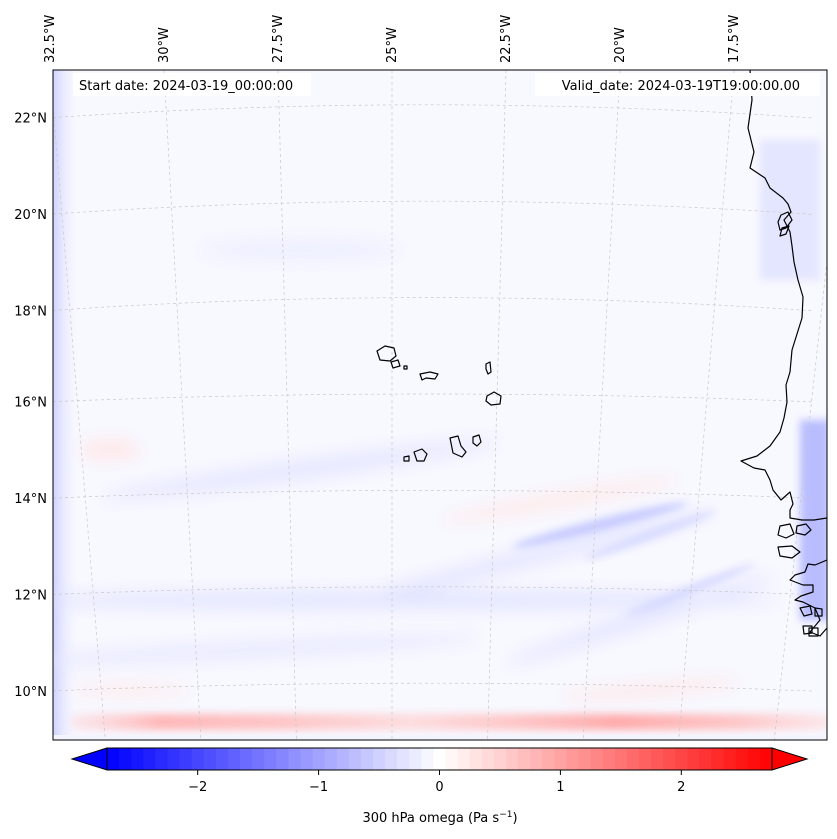 The width and height of the screenshot is (837, 839). I want to click on colorbar-cells, so click(440, 759).